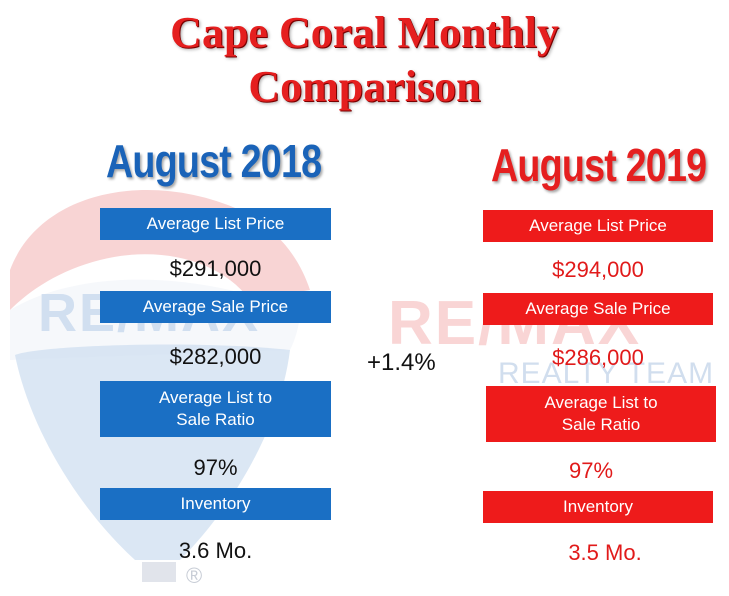 This screenshot has height=596, width=729. What do you see at coordinates (591, 470) in the screenshot?
I see `right-ratio-value: 97%` at bounding box center [591, 470].